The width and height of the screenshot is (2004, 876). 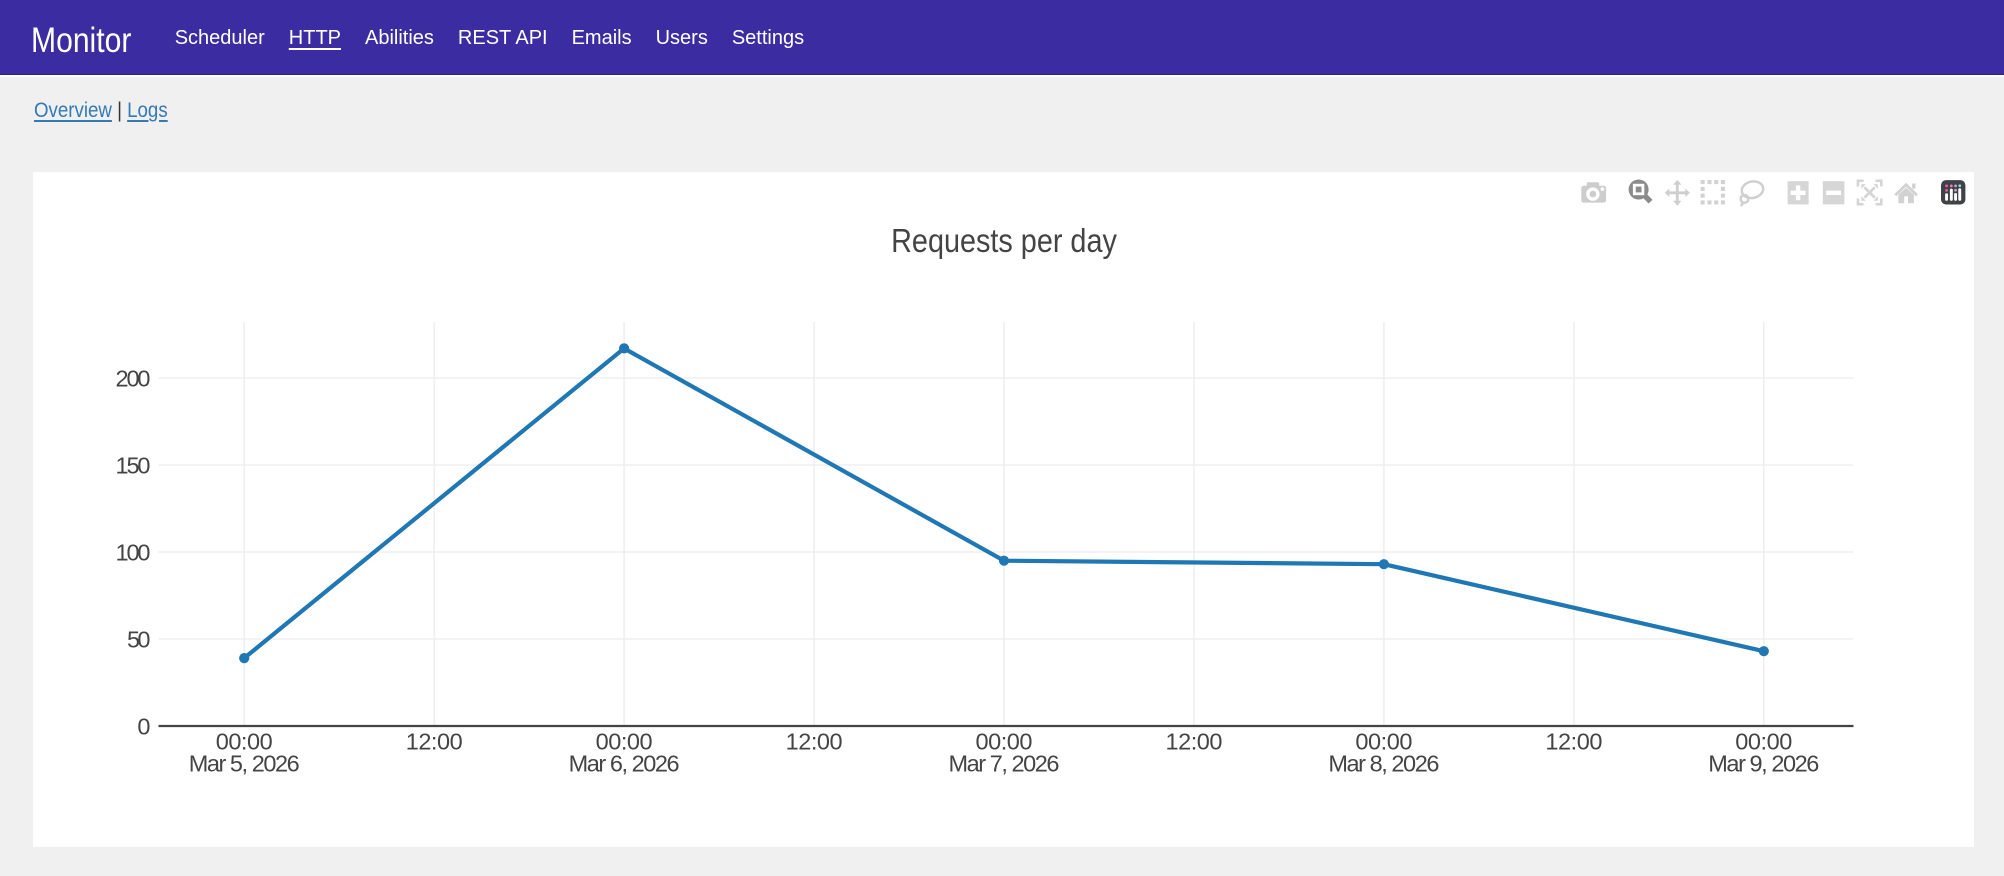 What do you see at coordinates (132, 379) in the screenshot?
I see `svg-text: 200` at bounding box center [132, 379].